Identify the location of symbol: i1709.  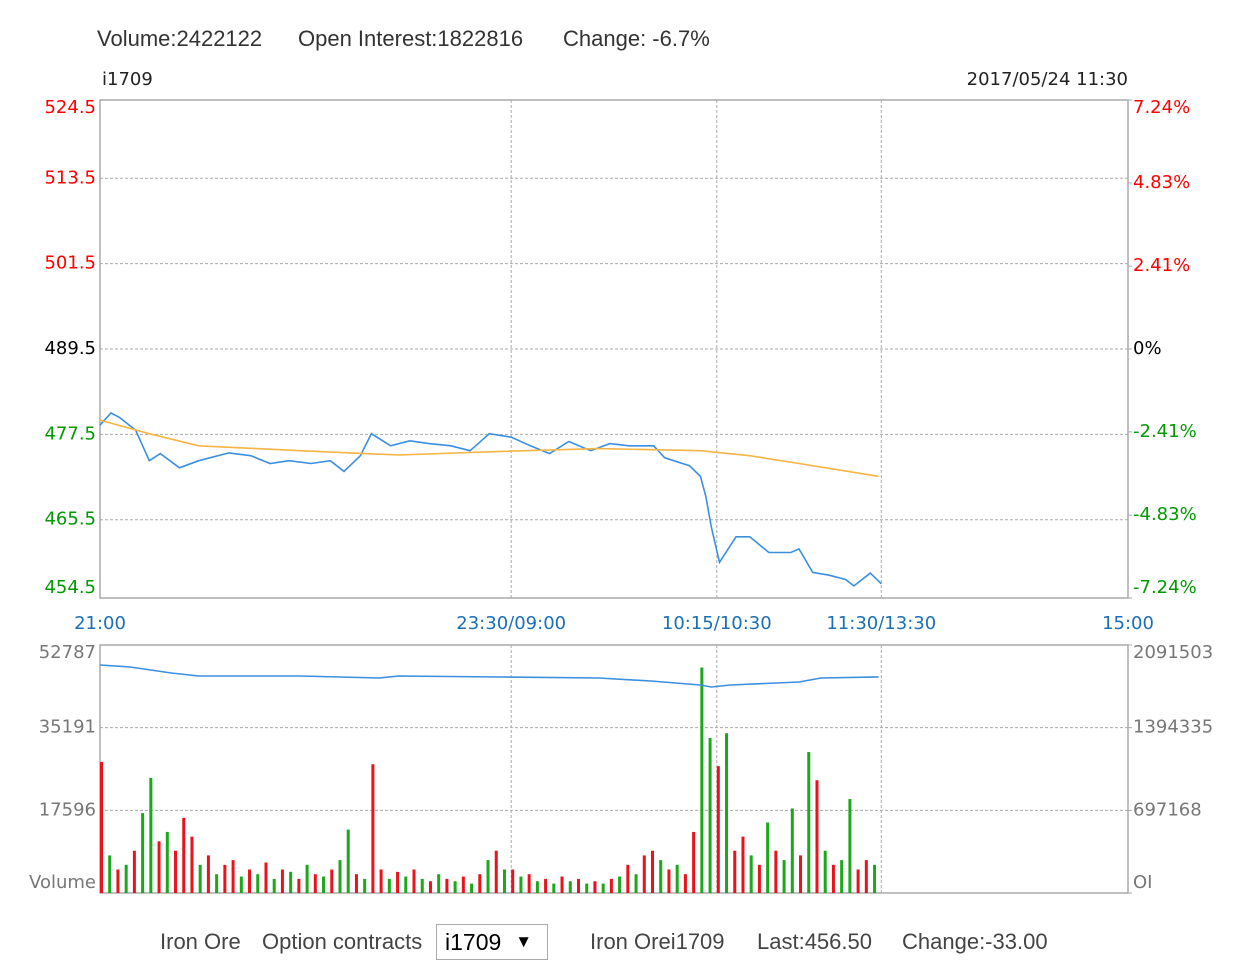
(127, 79).